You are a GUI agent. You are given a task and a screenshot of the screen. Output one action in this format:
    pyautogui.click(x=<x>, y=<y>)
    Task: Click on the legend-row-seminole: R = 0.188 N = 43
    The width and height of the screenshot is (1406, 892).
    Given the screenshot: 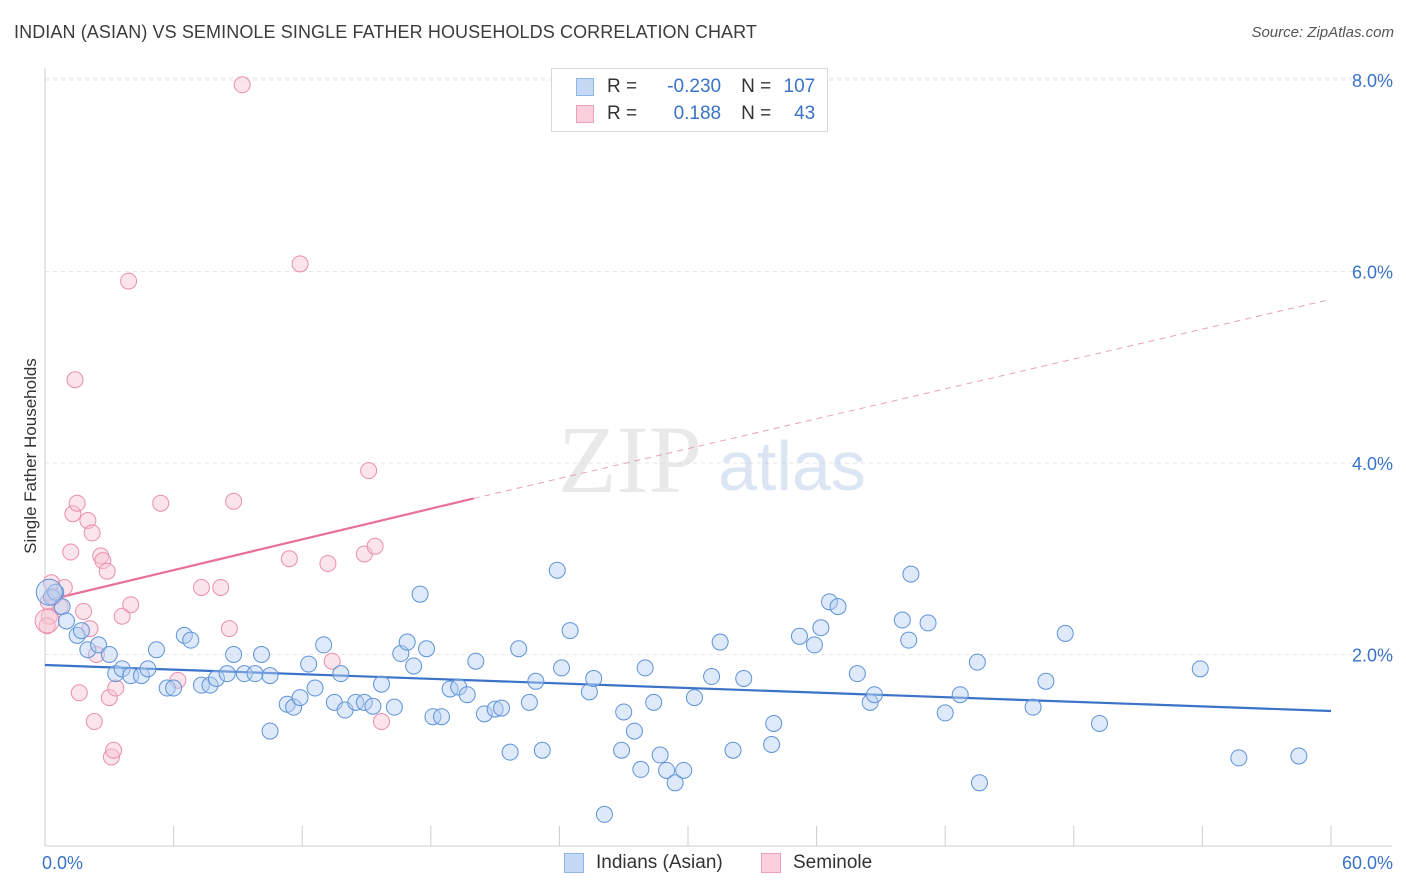 What is the action you would take?
    pyautogui.click(x=695, y=114)
    